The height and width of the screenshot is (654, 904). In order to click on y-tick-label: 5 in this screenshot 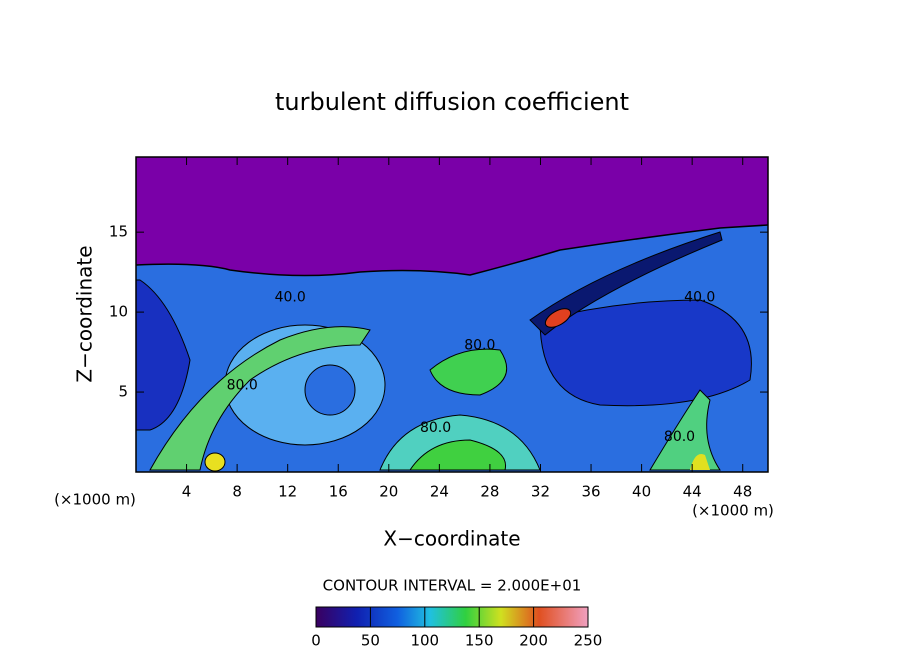, I will do `click(123, 392)`.